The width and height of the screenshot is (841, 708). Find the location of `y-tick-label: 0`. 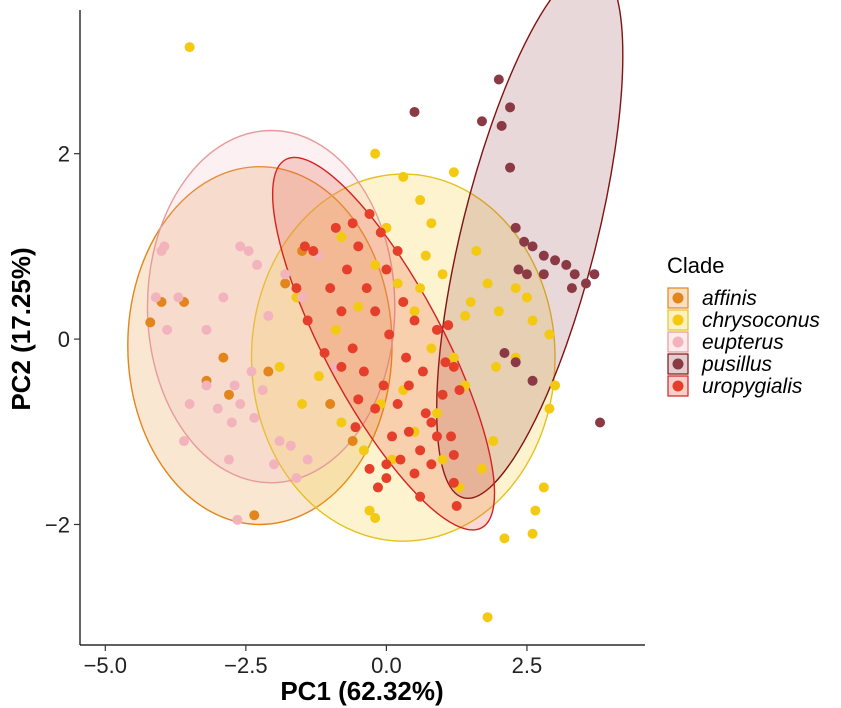

y-tick-label: 0 is located at coordinates (64, 339).